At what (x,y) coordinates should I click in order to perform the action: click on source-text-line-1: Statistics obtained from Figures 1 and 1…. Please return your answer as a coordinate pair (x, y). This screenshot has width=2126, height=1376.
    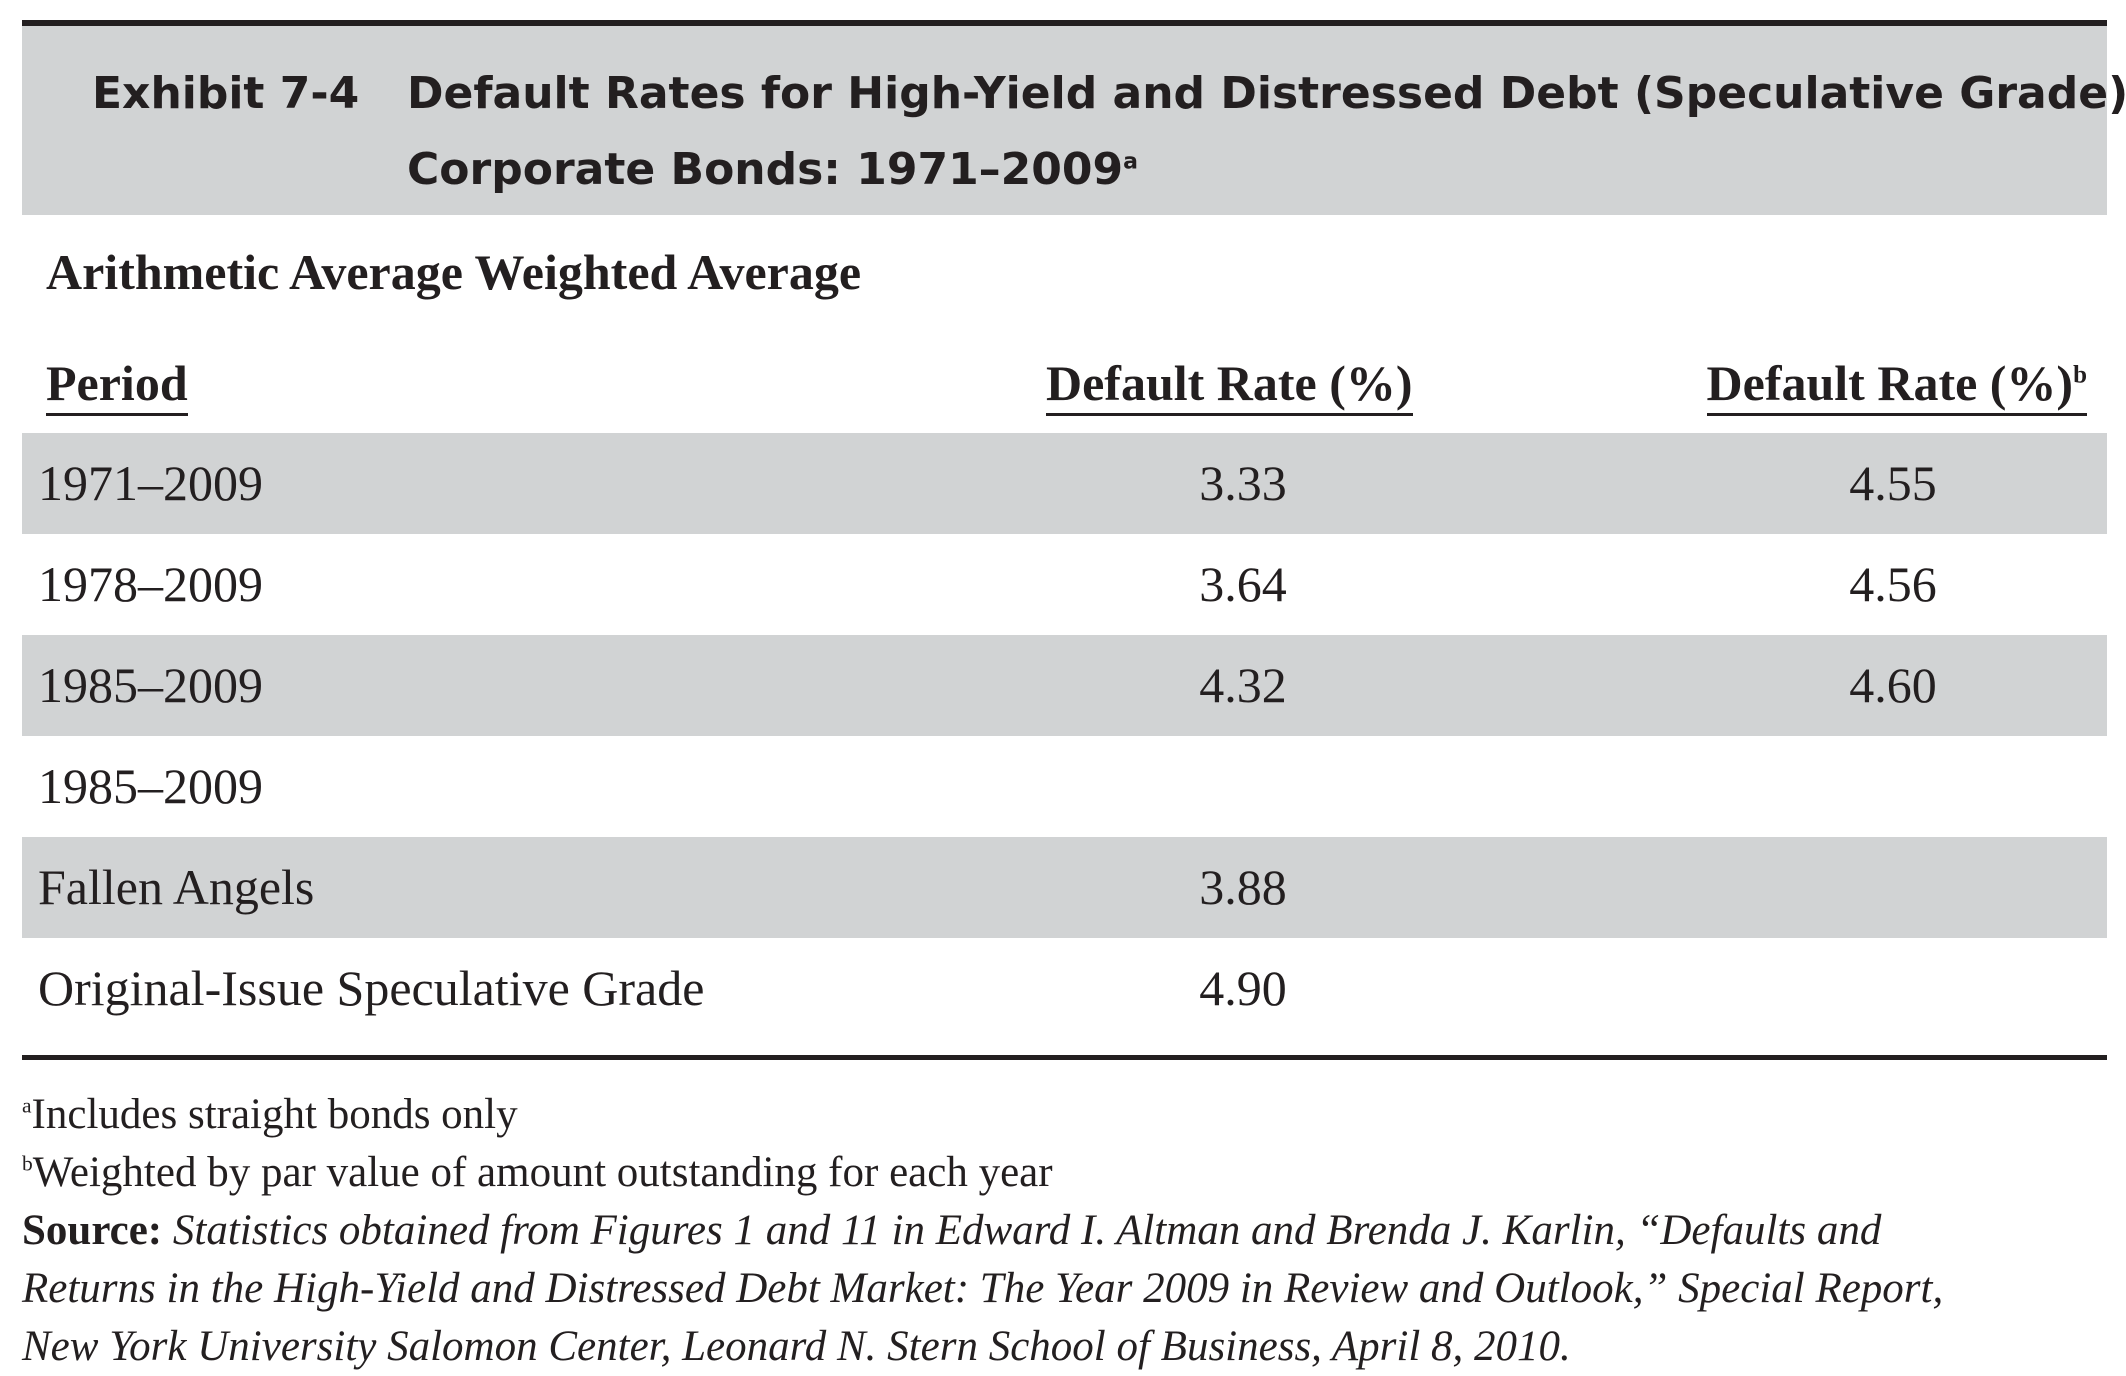
    Looking at the image, I should click on (1027, 1230).